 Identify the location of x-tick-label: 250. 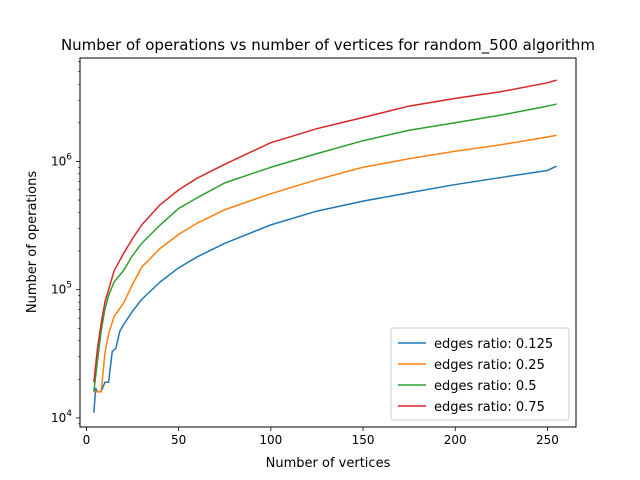
(547, 440).